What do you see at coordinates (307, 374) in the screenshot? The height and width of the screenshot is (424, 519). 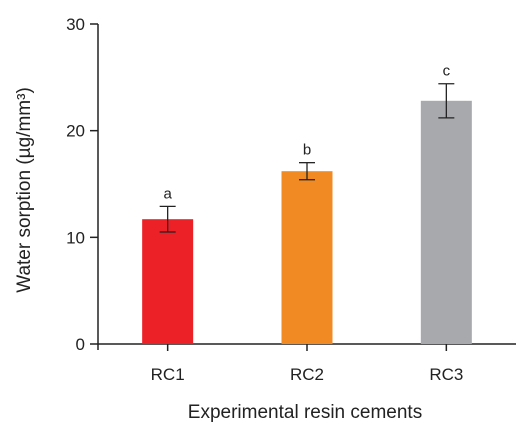 I see `x-tick-label: RC2` at bounding box center [307, 374].